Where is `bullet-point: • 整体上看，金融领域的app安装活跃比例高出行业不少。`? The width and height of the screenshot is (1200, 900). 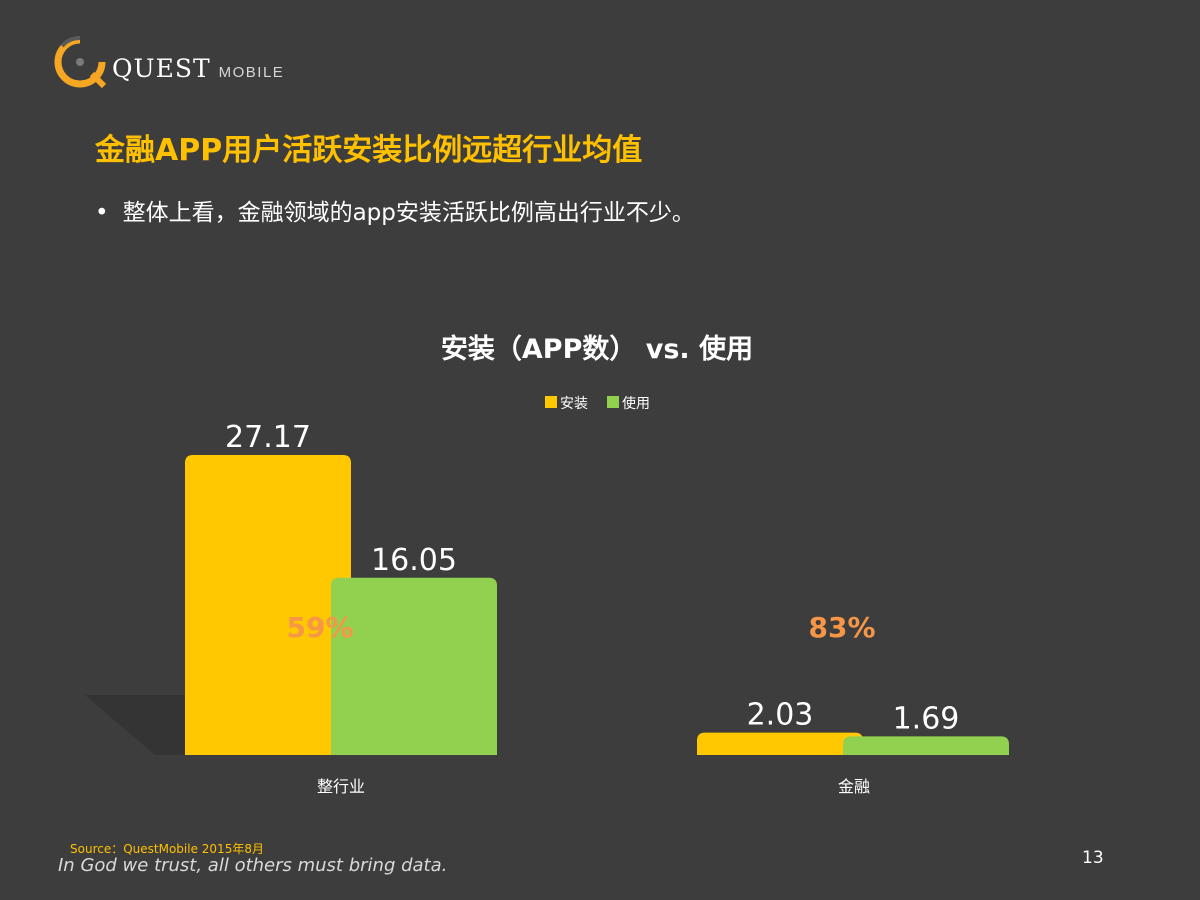
bullet-point: • 整体上看，金融领域的app安装活跃比例高出行业不少。 is located at coordinates (395, 210).